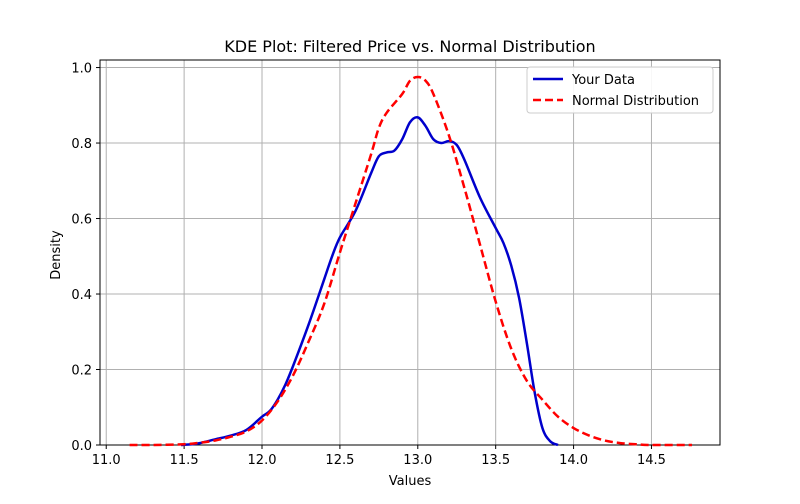 This screenshot has width=800, height=504. Describe the element at coordinates (651, 460) in the screenshot. I see `x-tick-label: 14.5` at that location.